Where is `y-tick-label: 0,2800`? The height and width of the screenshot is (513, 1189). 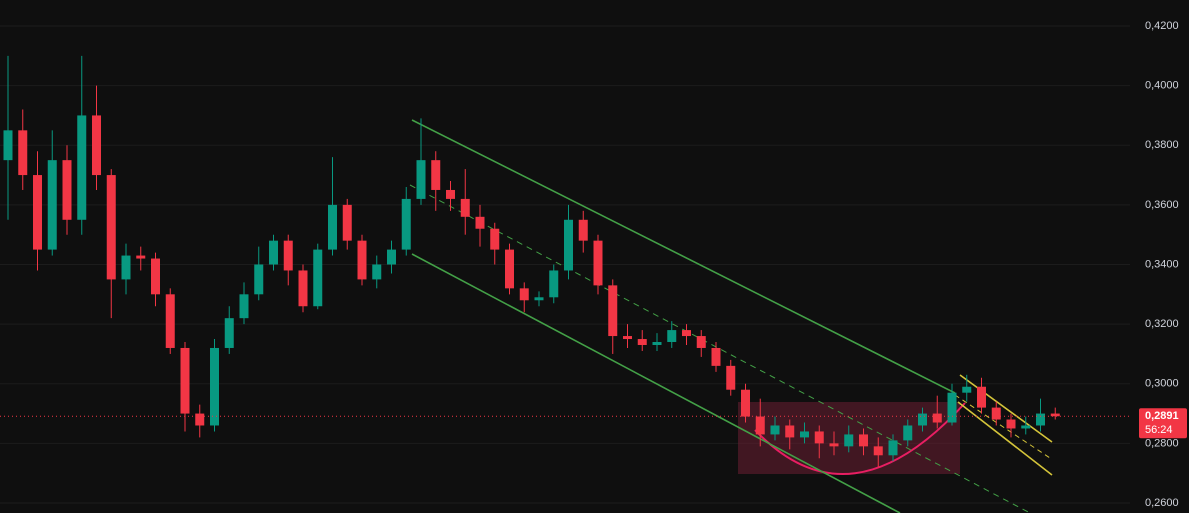 y-tick-label: 0,2800 is located at coordinates (1162, 443).